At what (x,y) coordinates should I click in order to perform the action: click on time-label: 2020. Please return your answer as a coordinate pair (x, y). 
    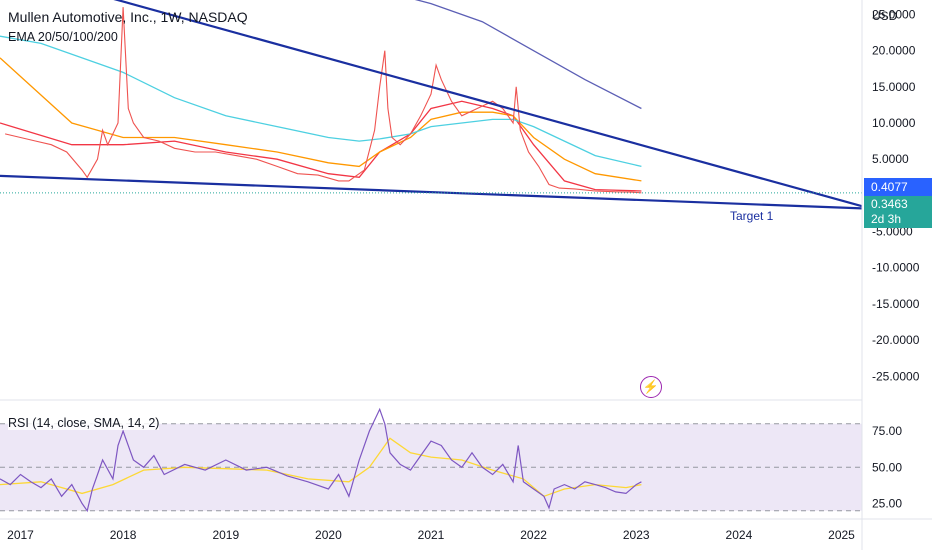
    Looking at the image, I should click on (328, 535).